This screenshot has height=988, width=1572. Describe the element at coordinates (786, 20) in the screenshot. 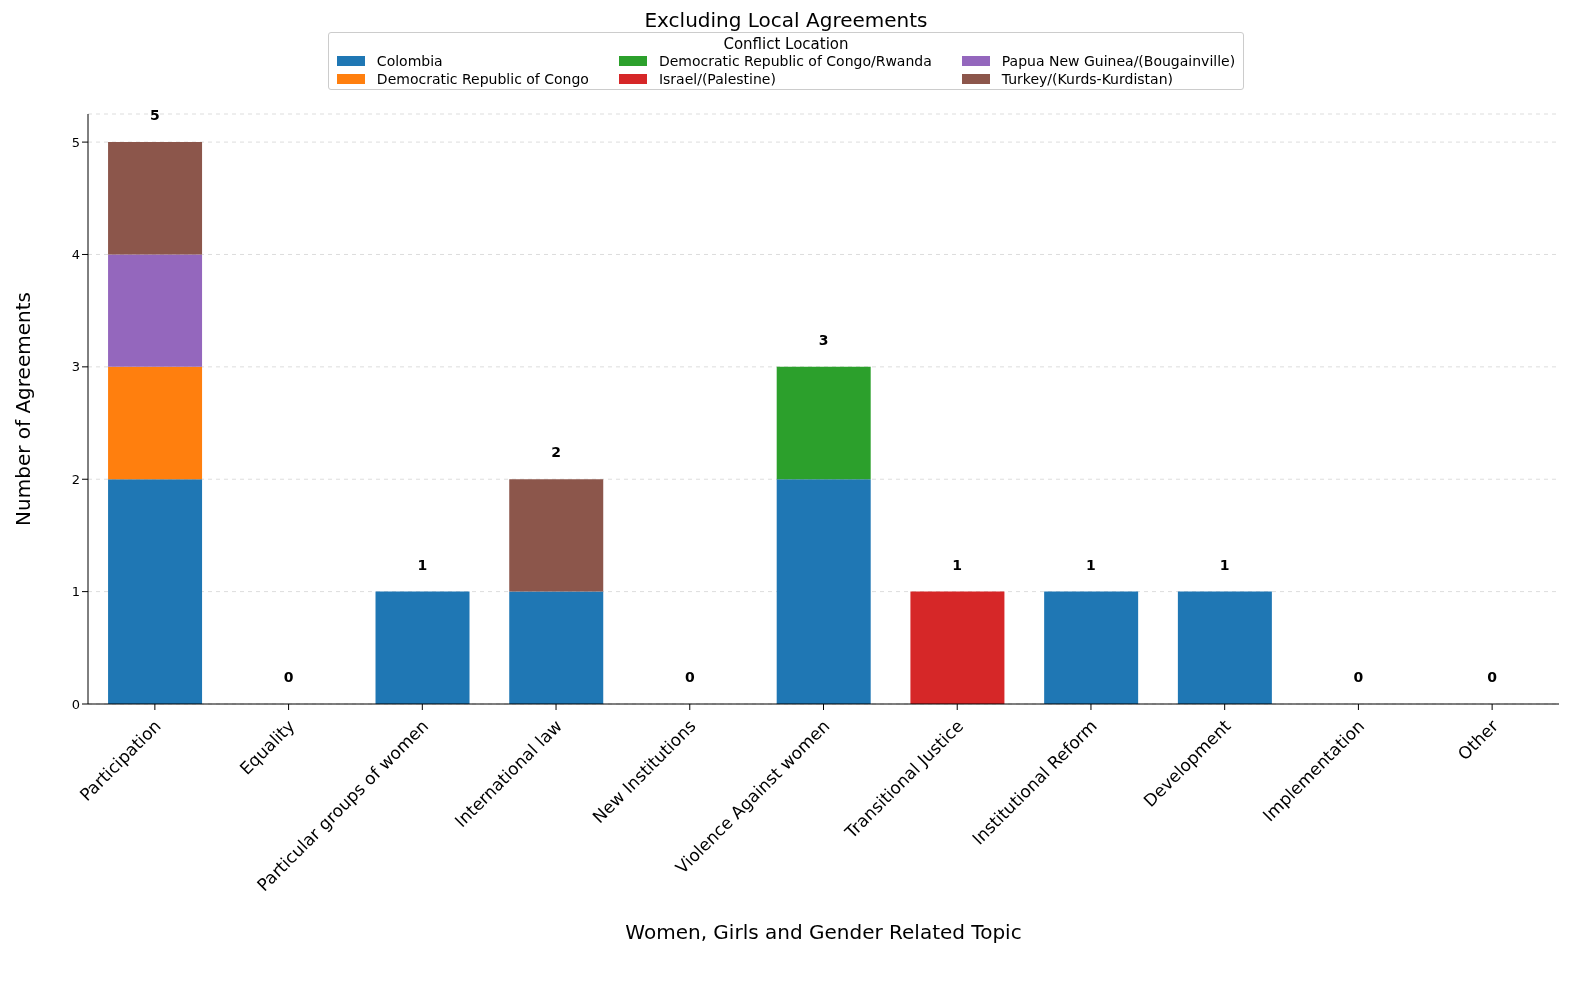

I see `chart-title: Excluding Local Agreements` at that location.